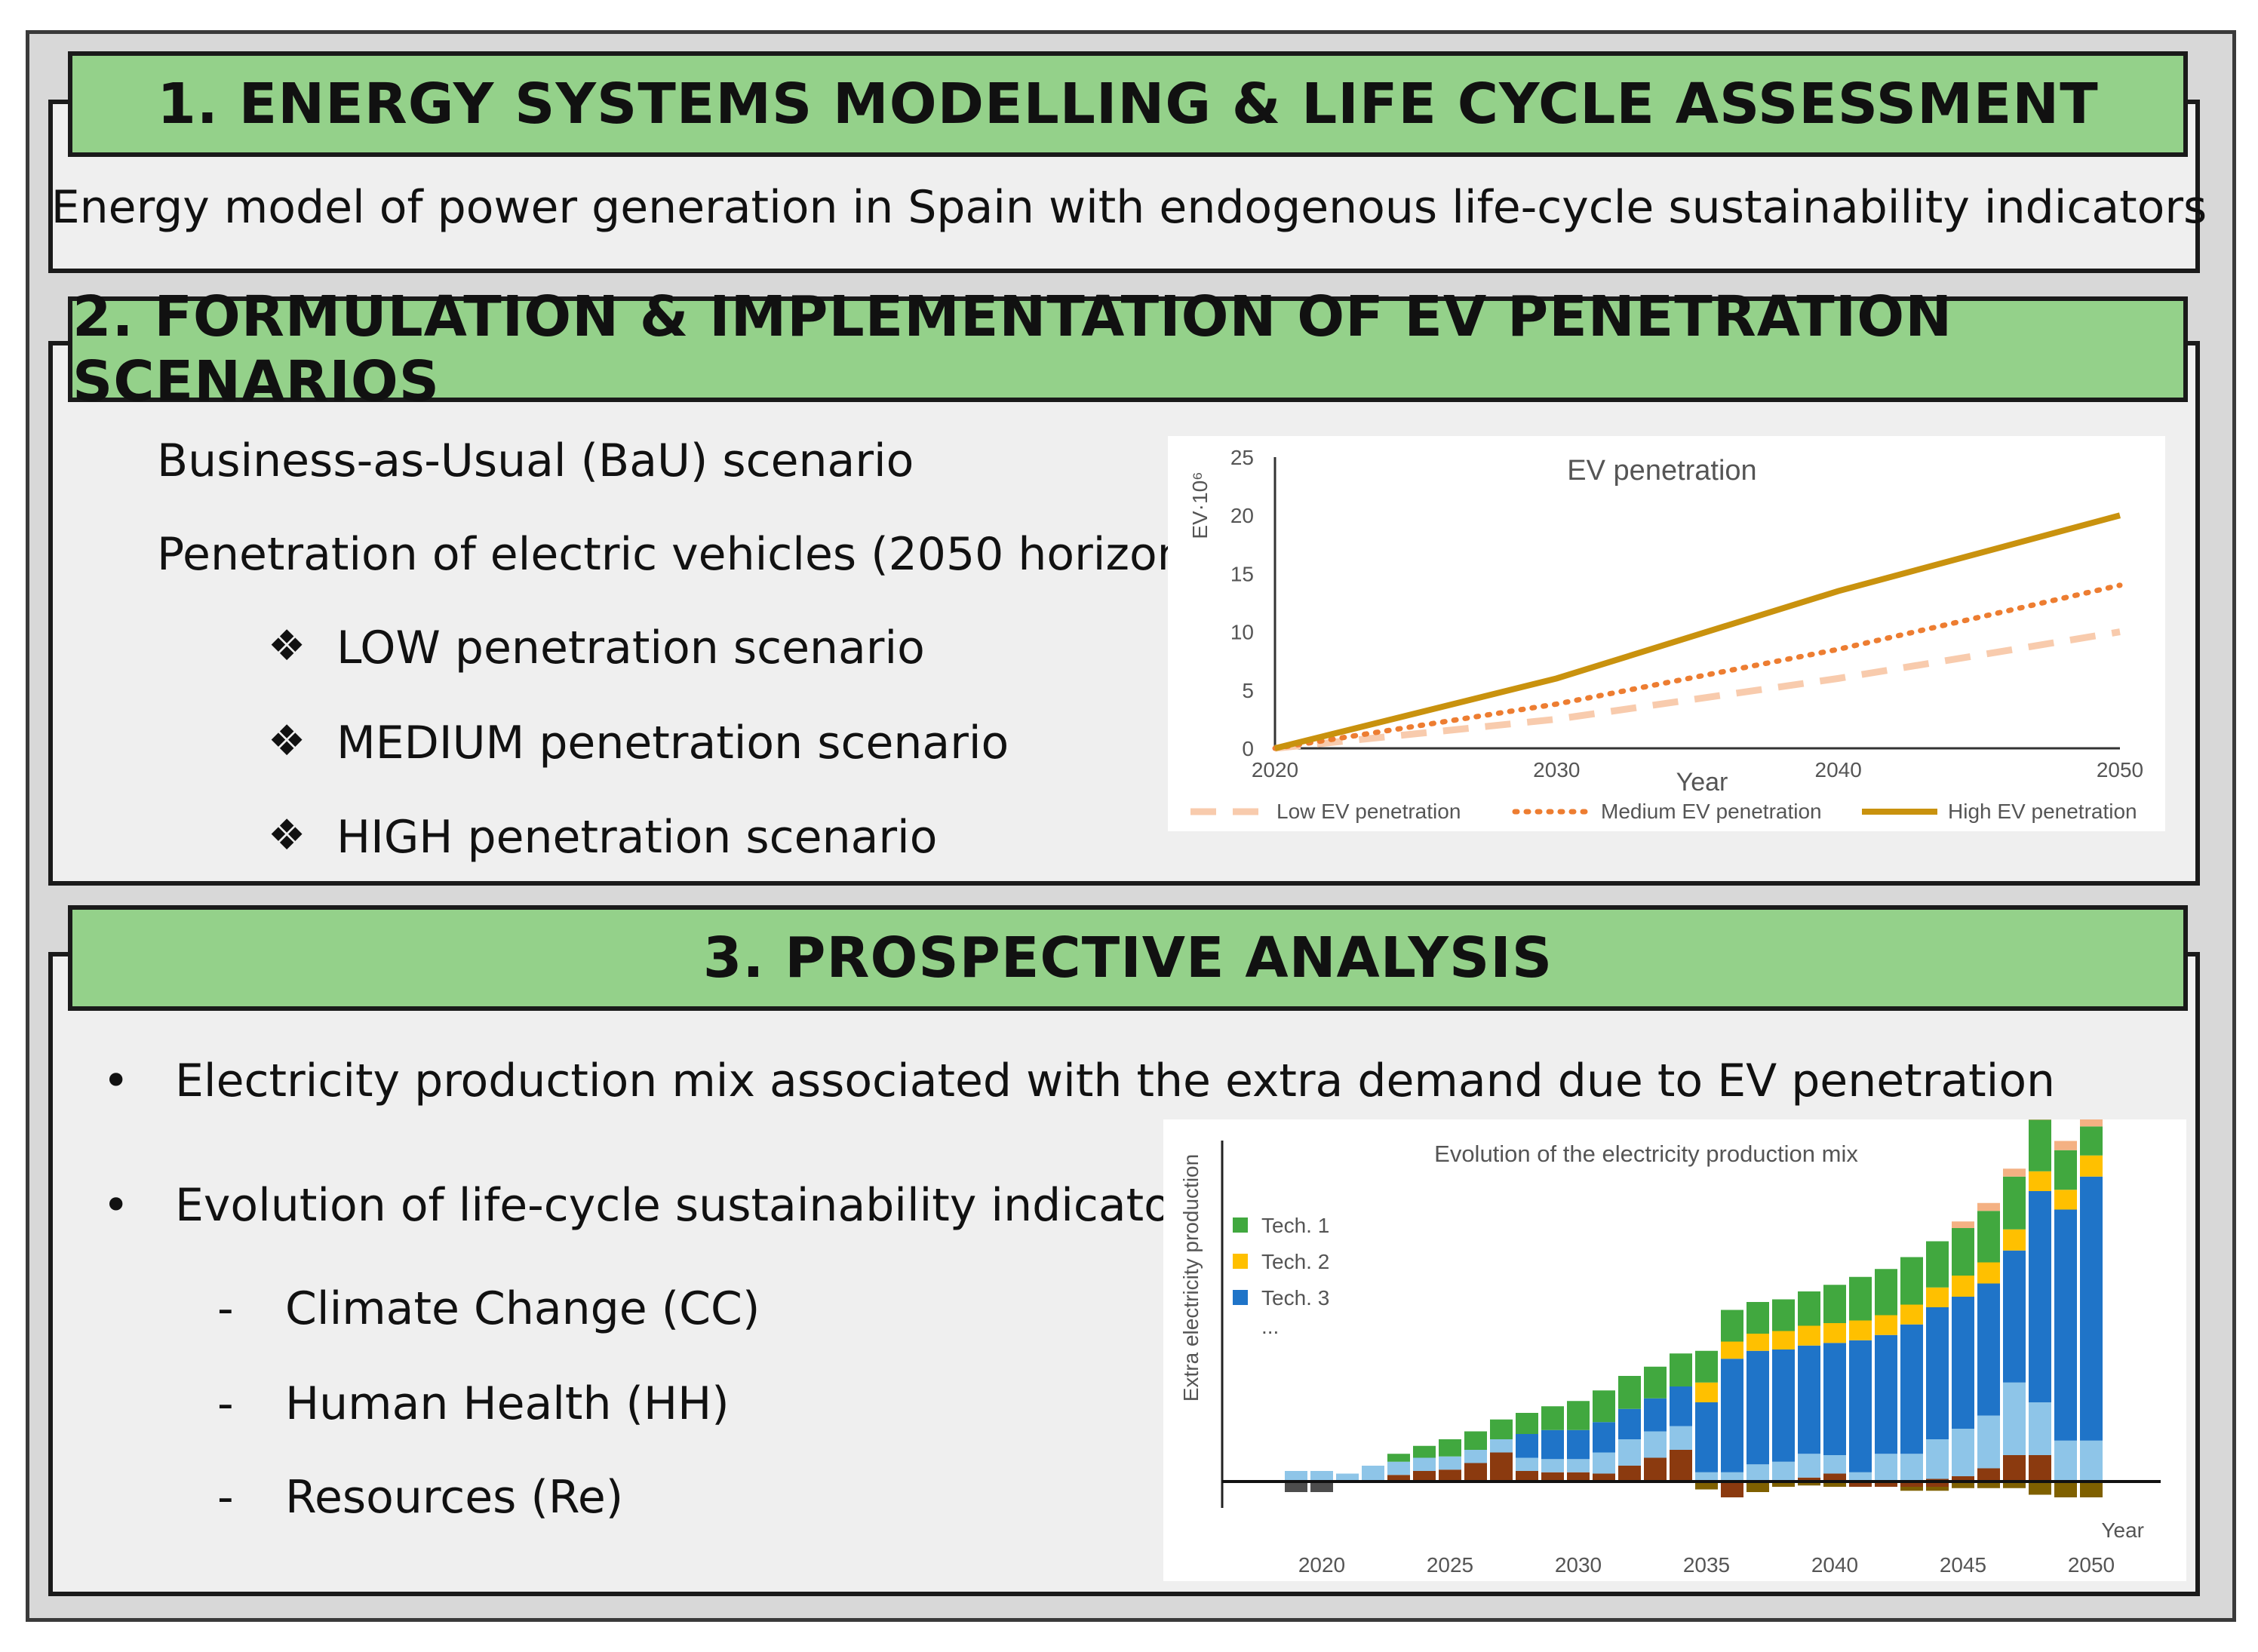  Describe the element at coordinates (1295, 1225) in the screenshot. I see `legend-label: Tech. 1` at that location.